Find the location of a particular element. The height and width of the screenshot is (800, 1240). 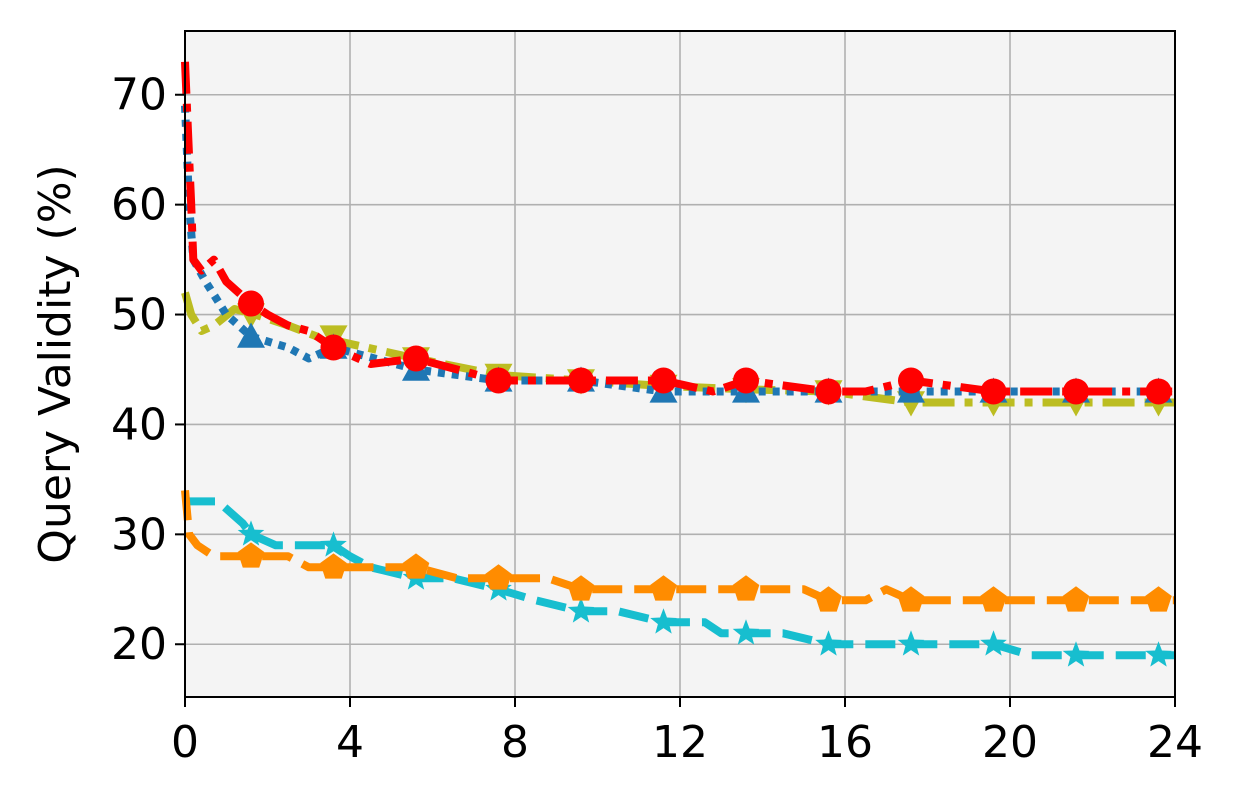

x-tick-label: 4 is located at coordinates (350, 742).